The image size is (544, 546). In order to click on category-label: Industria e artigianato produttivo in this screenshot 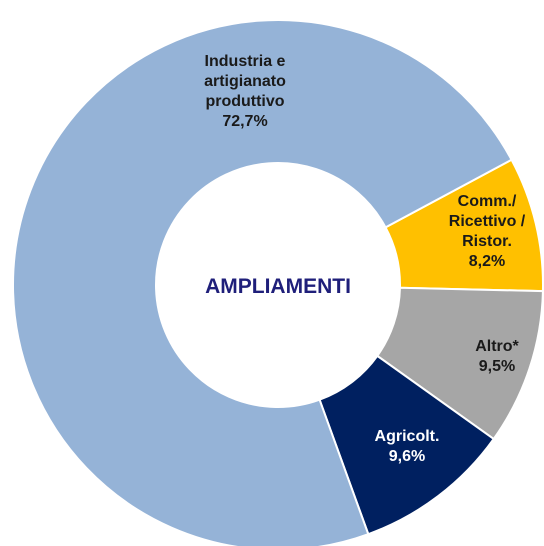, I will do `click(245, 81)`.